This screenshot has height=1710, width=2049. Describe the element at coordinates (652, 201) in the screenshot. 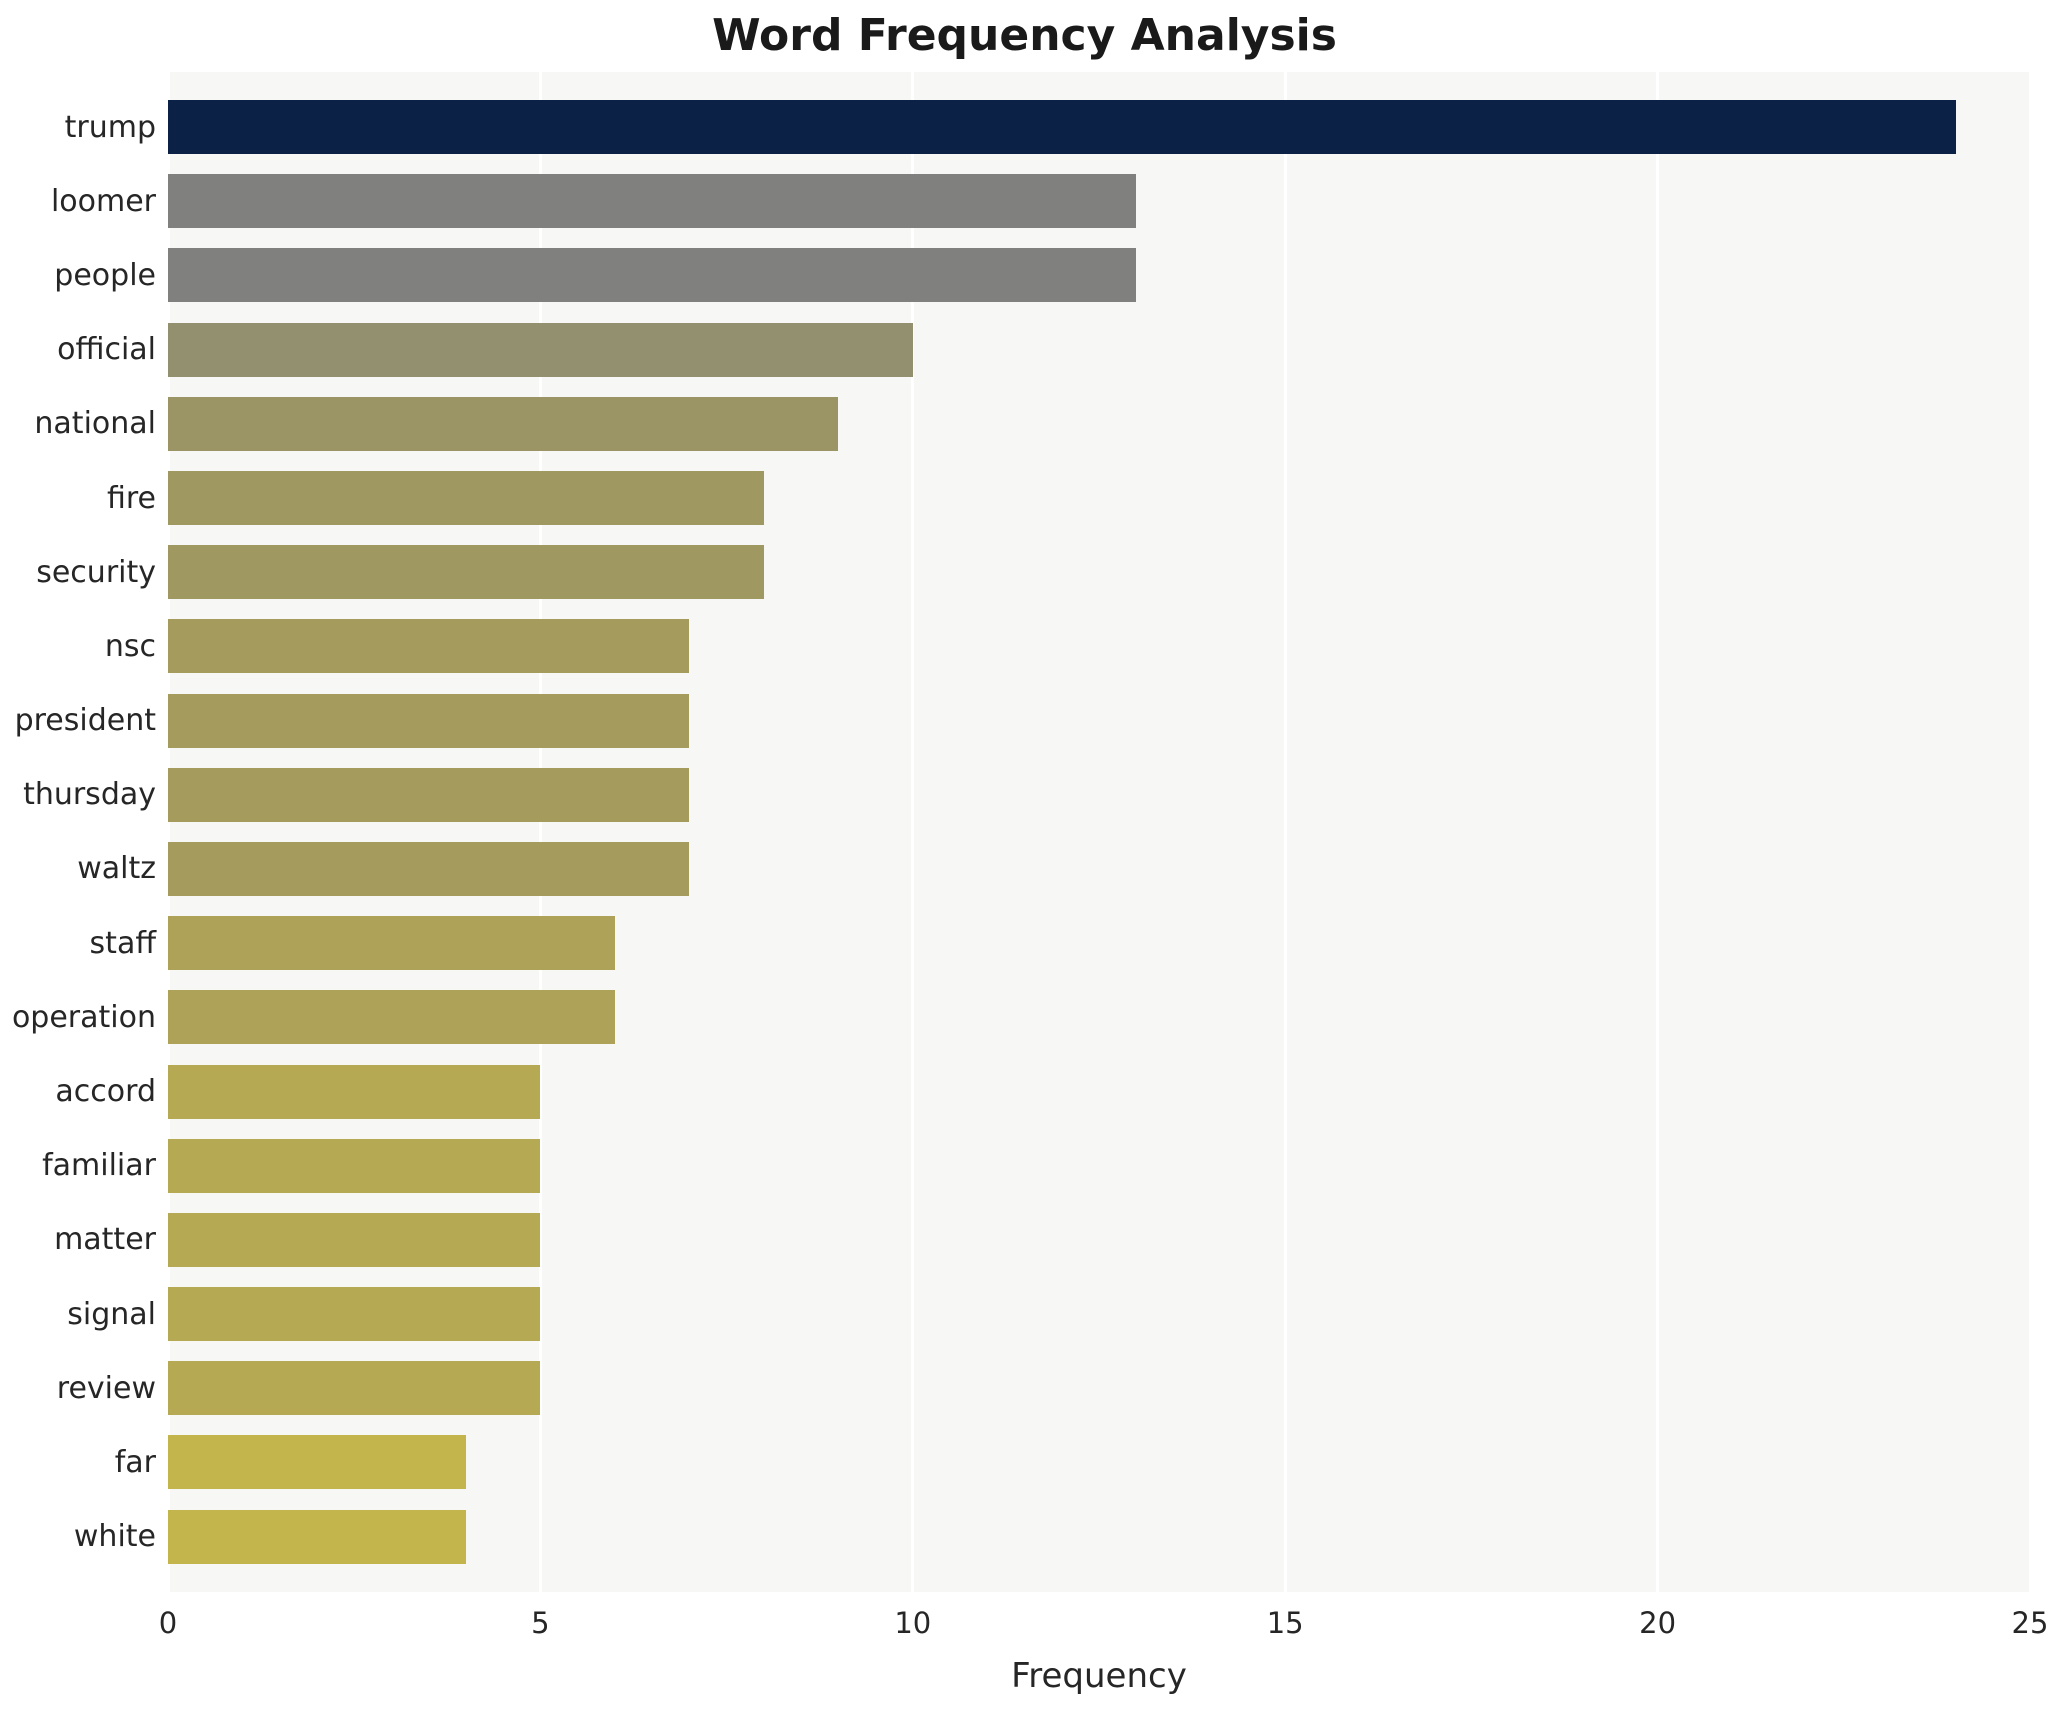

I see `bar-loomer` at that location.